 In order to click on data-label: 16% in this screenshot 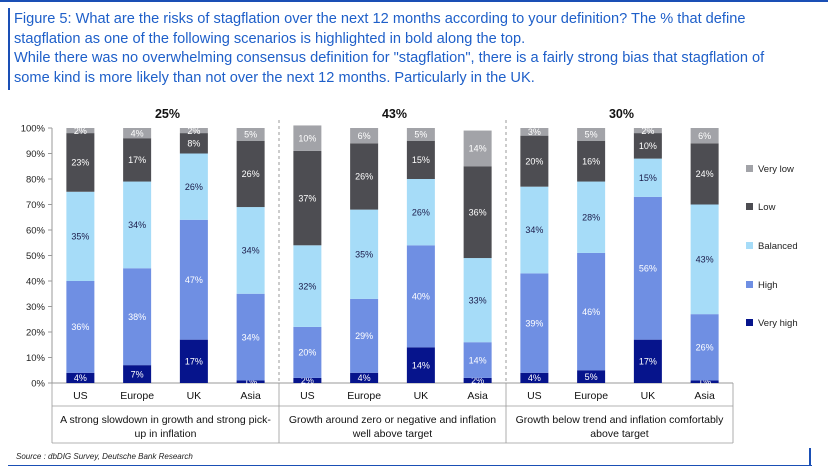, I will do `click(591, 161)`.